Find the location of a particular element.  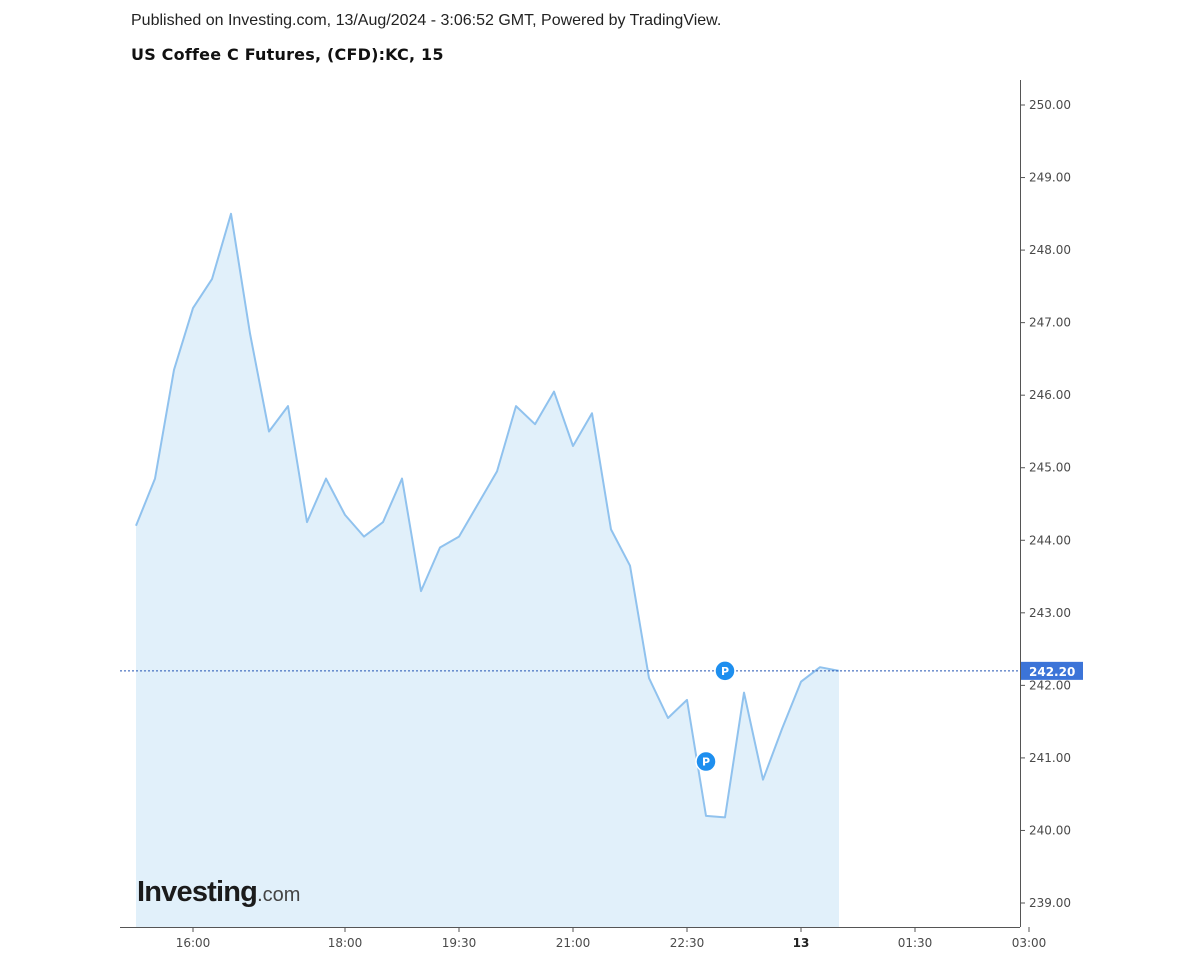

y-tick-label: 249.00 is located at coordinates (1050, 178).